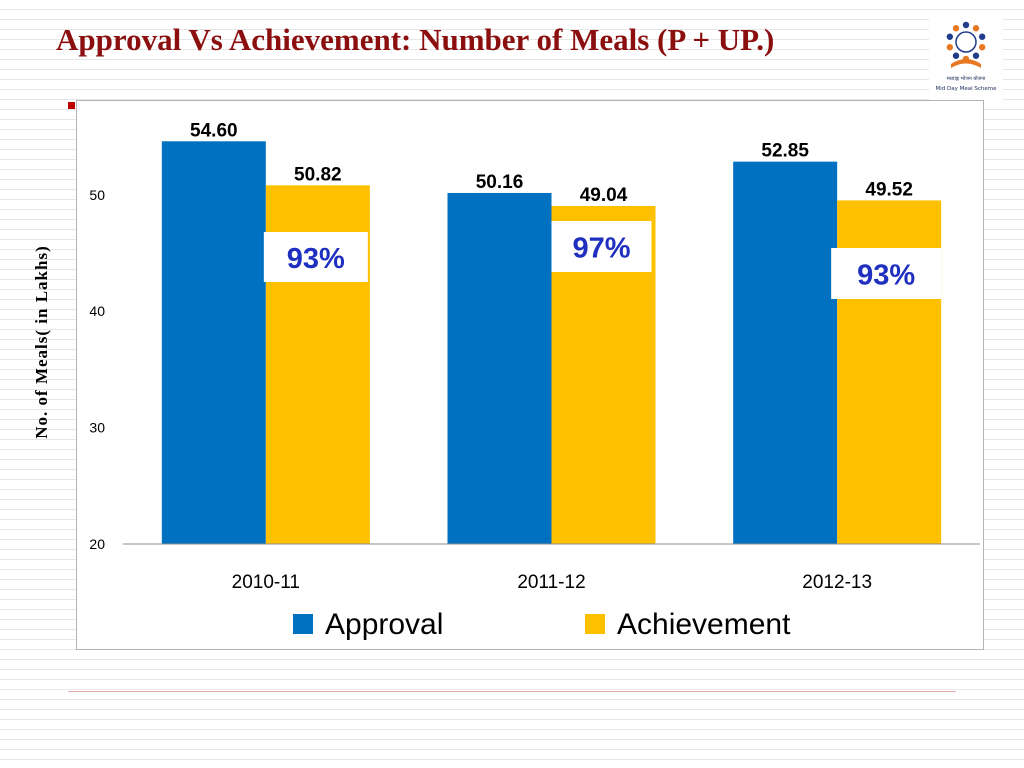  I want to click on mid-day-meal-logo: मध्याह्न भोजन योजना Mid Day Meal Scheme, so click(966, 60).